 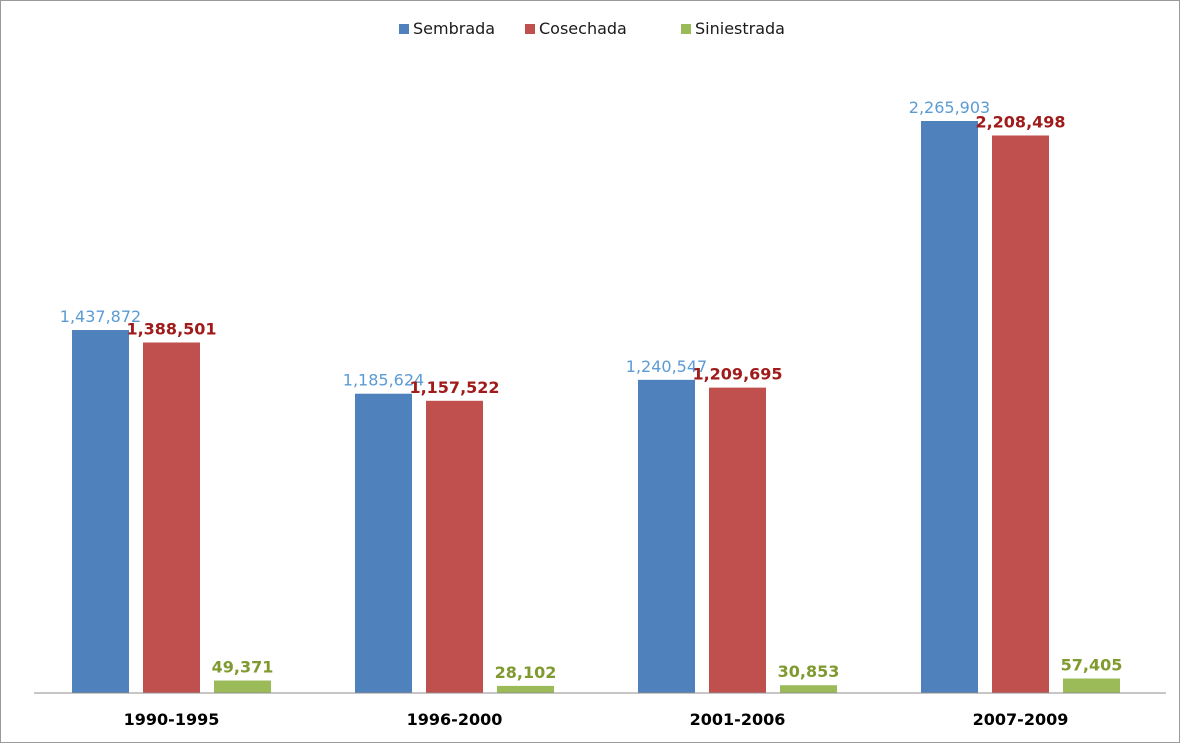 What do you see at coordinates (404, 29) in the screenshot?
I see `legend-swatch-sembrada` at bounding box center [404, 29].